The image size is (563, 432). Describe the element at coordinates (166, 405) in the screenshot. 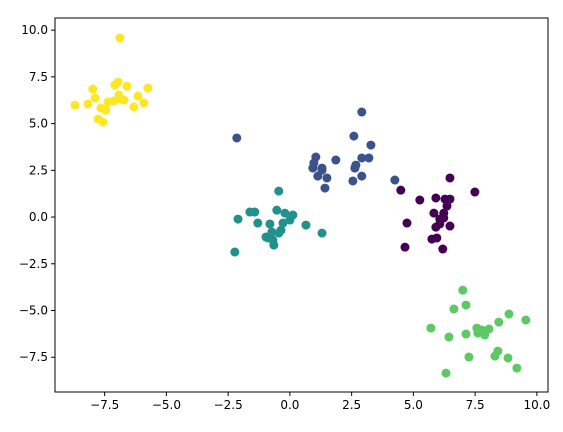

I see `x-tick-label: −5.0` at that location.